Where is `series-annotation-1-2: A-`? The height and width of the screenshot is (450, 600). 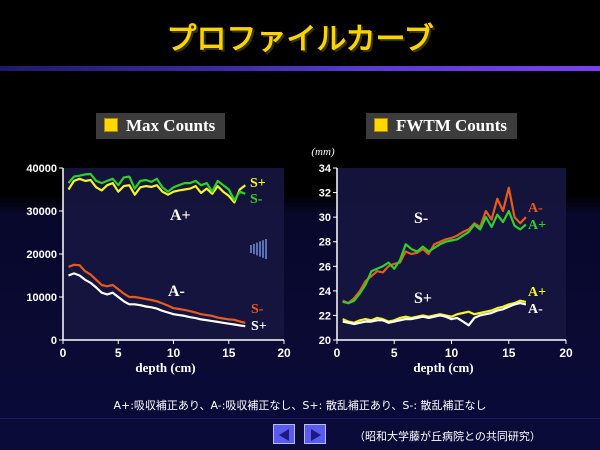
series-annotation-1-2: A- is located at coordinates (535, 208).